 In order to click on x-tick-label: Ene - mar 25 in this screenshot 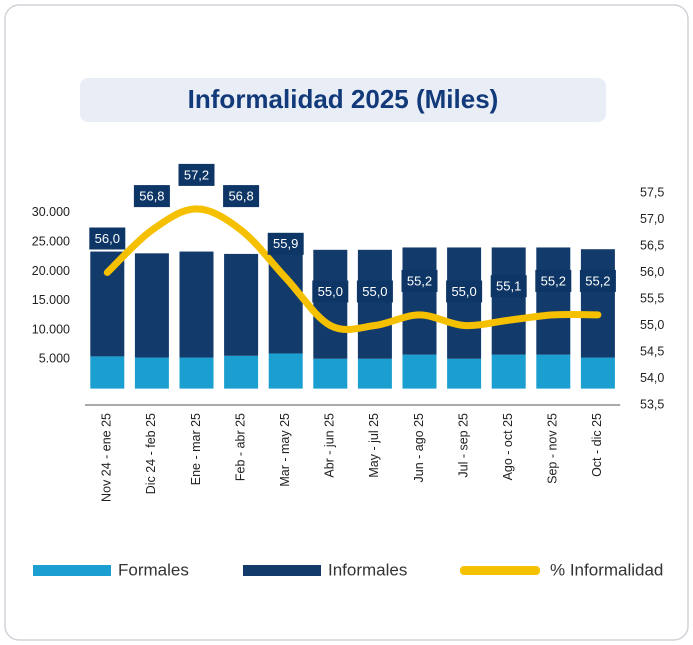, I will do `click(196, 449)`.